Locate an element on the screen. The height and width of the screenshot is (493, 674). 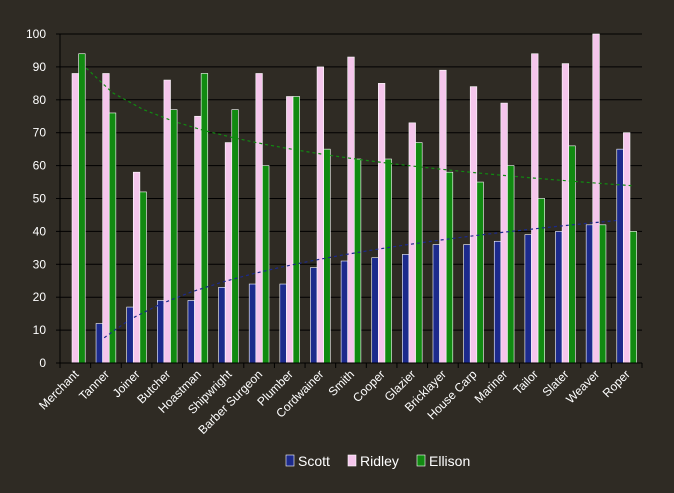
bar-ellison-bricklayer is located at coordinates (449, 267).